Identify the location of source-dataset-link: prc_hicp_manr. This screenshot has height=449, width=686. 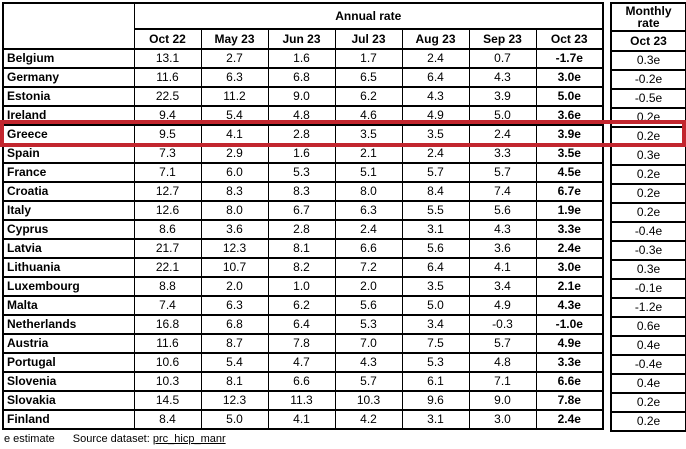
(189, 439).